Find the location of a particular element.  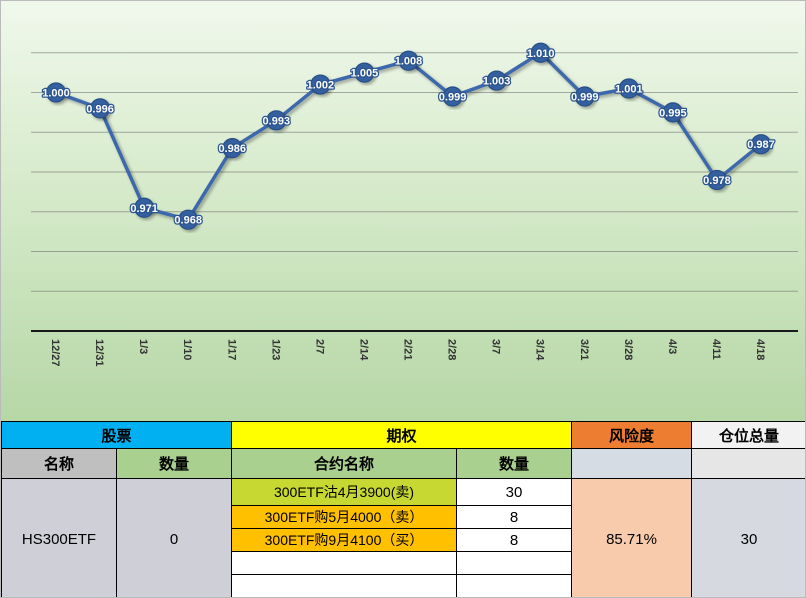

svg-text: 3/7 is located at coordinates (496, 346).